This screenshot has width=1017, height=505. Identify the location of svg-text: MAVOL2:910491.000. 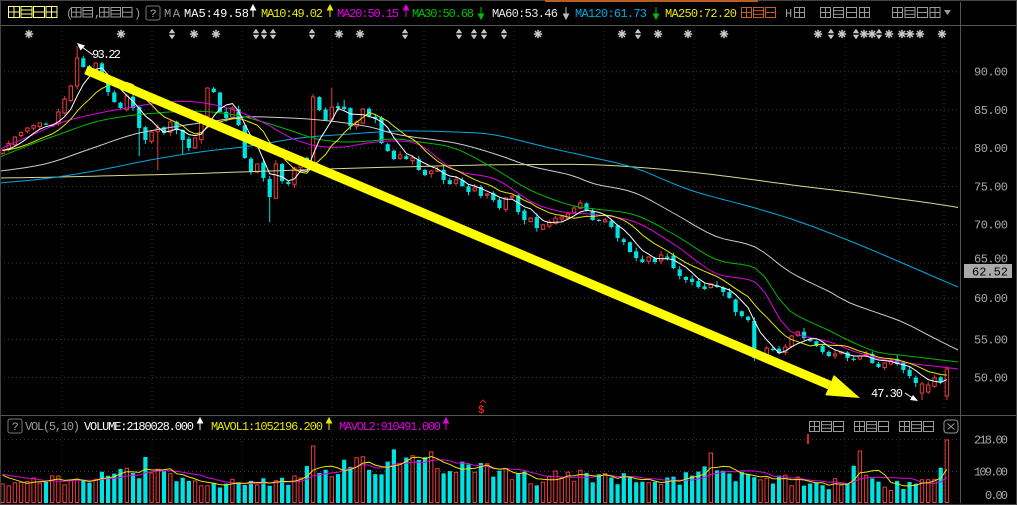
(390, 427).